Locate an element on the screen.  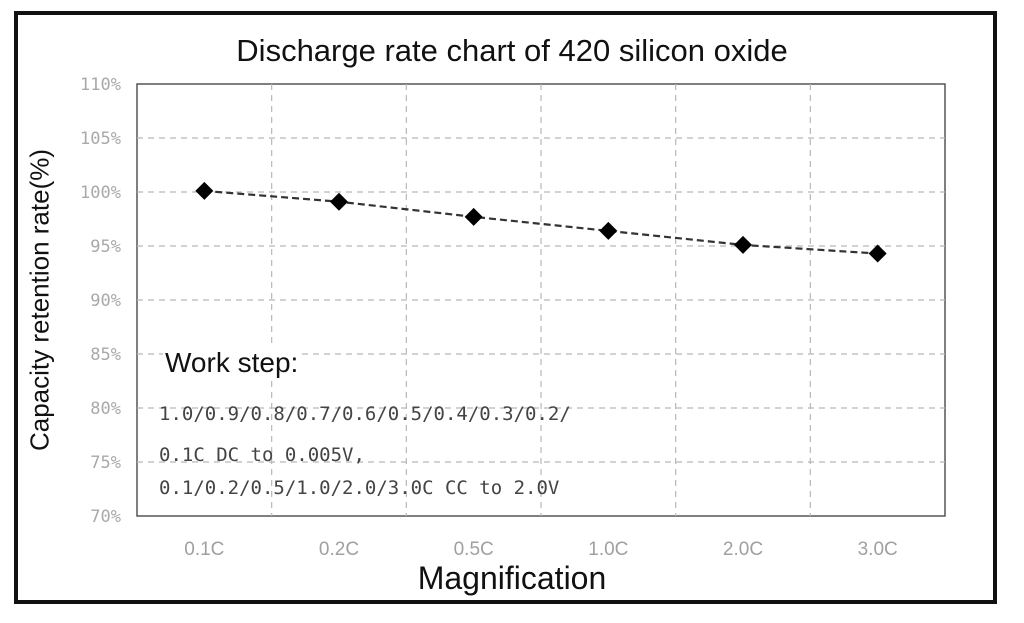
annotation-heading: Work step: is located at coordinates (232, 363).